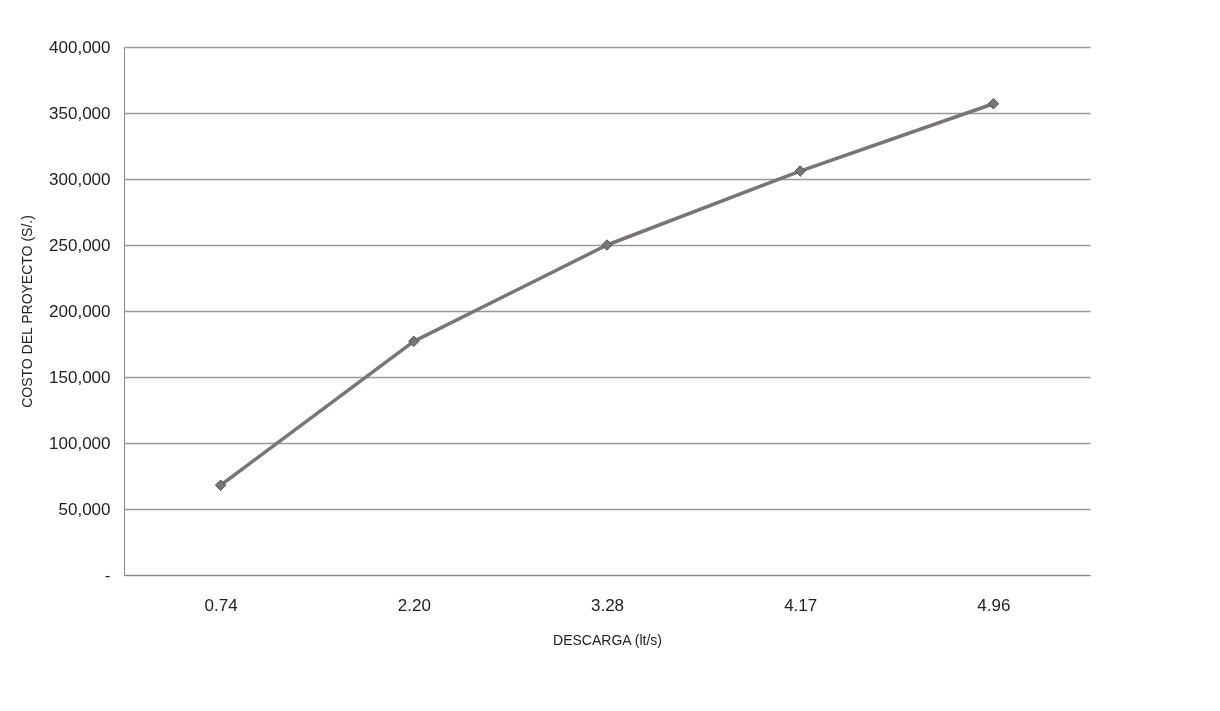  I want to click on y-tick-label: 100,000, so click(80, 443).